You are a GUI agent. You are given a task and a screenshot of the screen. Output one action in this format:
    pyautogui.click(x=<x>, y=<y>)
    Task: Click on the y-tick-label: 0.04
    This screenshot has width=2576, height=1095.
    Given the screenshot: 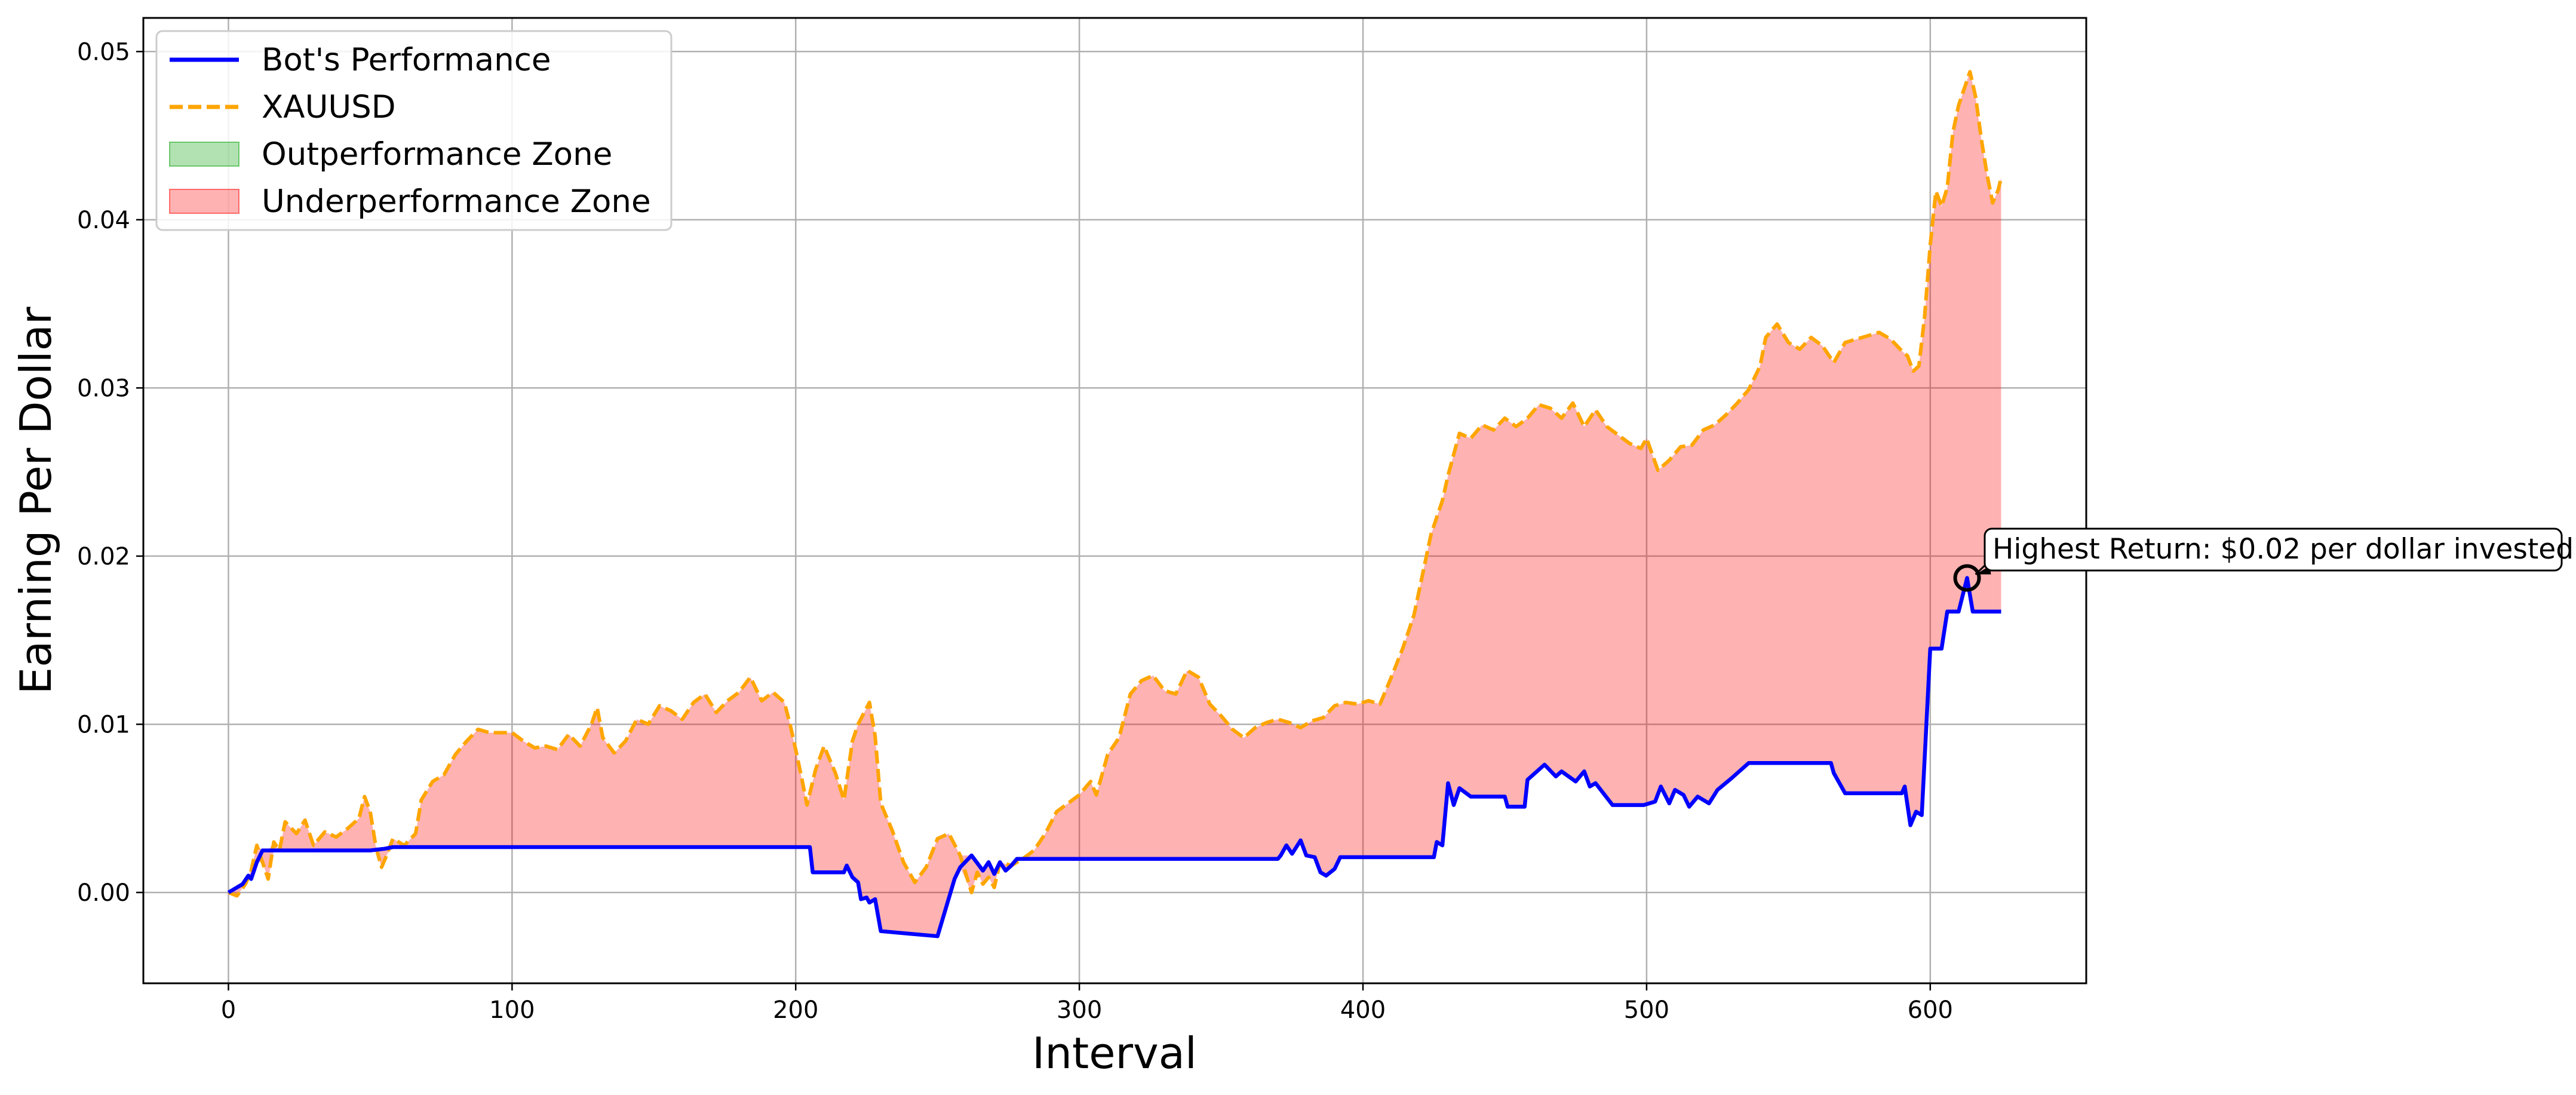 What is the action you would take?
    pyautogui.click(x=104, y=220)
    